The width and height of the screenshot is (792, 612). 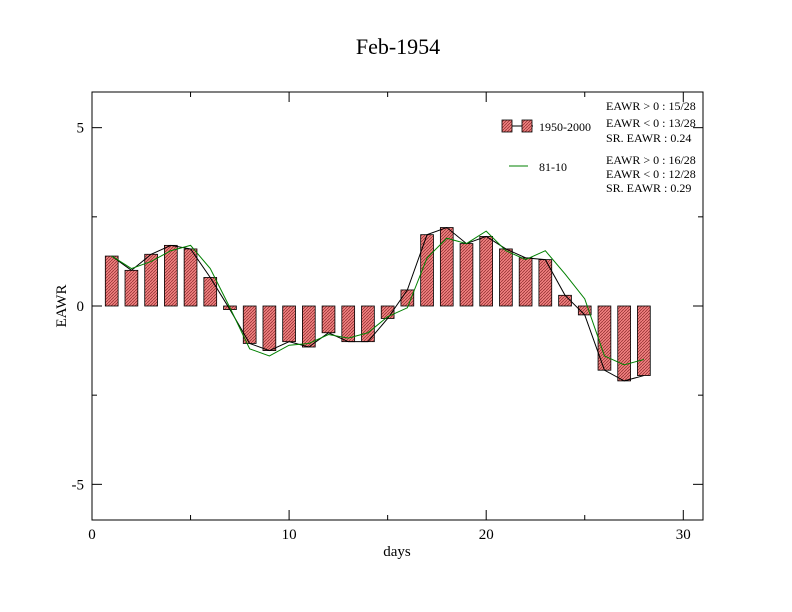 I want to click on y-tick-label: -5, so click(x=78, y=485).